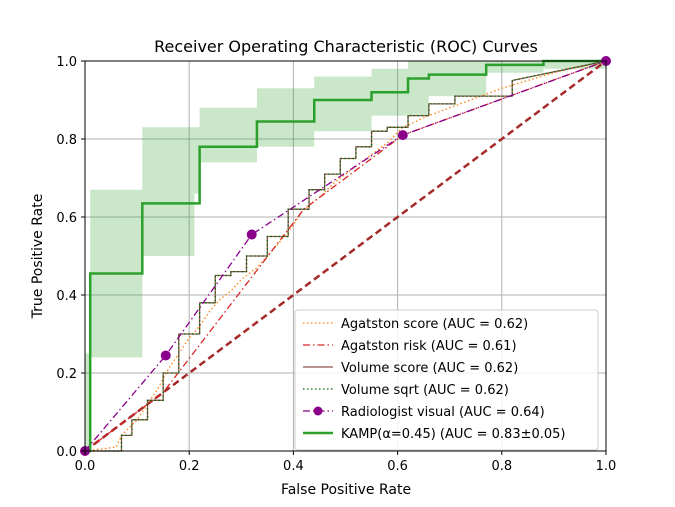 This screenshot has height=507, width=675. What do you see at coordinates (38, 257) in the screenshot?
I see `y-axis-label: True Positive Rate` at bounding box center [38, 257].